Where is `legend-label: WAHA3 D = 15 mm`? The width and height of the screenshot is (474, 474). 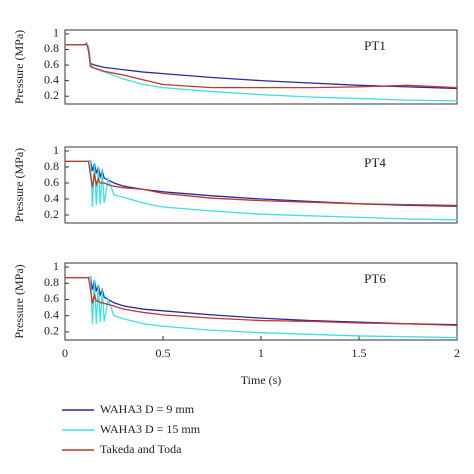
legend-label: WAHA3 D = 15 mm is located at coordinates (150, 429).